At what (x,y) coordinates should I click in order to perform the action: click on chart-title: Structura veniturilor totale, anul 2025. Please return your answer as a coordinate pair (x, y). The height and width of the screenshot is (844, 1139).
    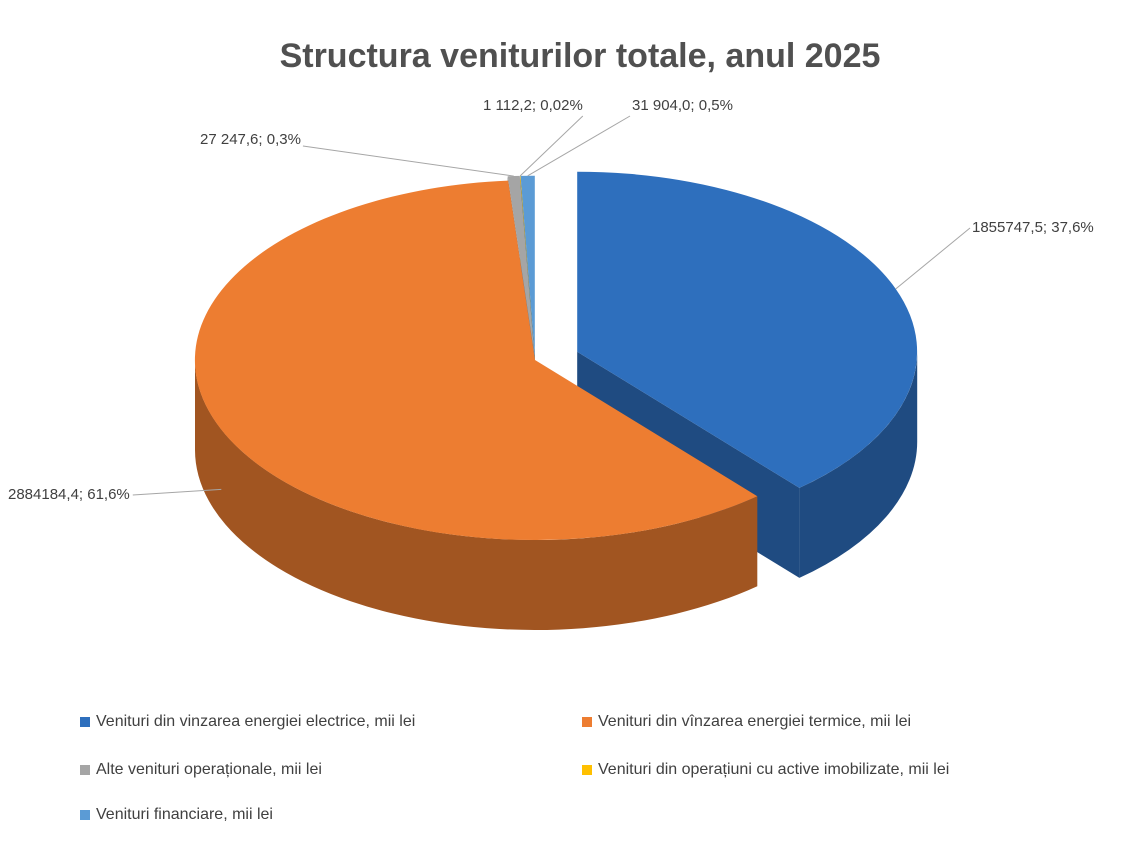
    Looking at the image, I should click on (580, 56).